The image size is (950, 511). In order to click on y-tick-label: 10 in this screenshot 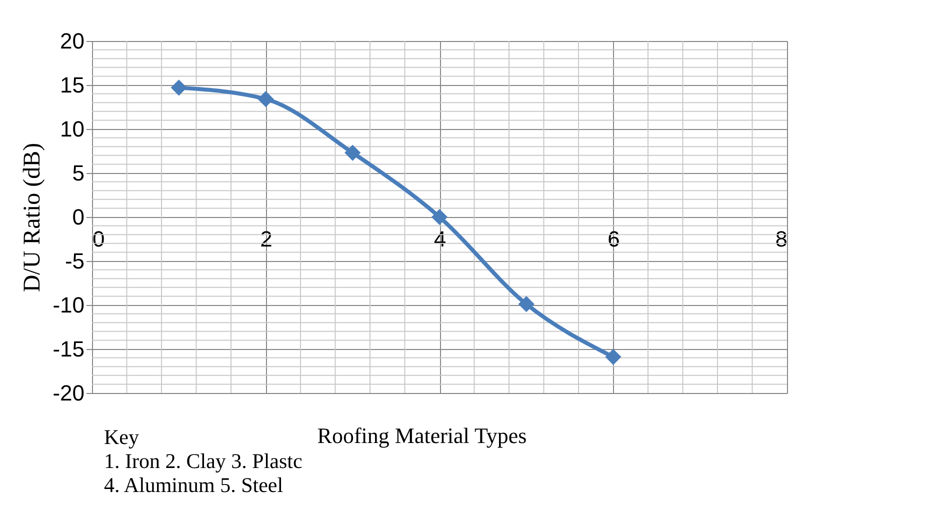, I will do `click(72, 129)`.